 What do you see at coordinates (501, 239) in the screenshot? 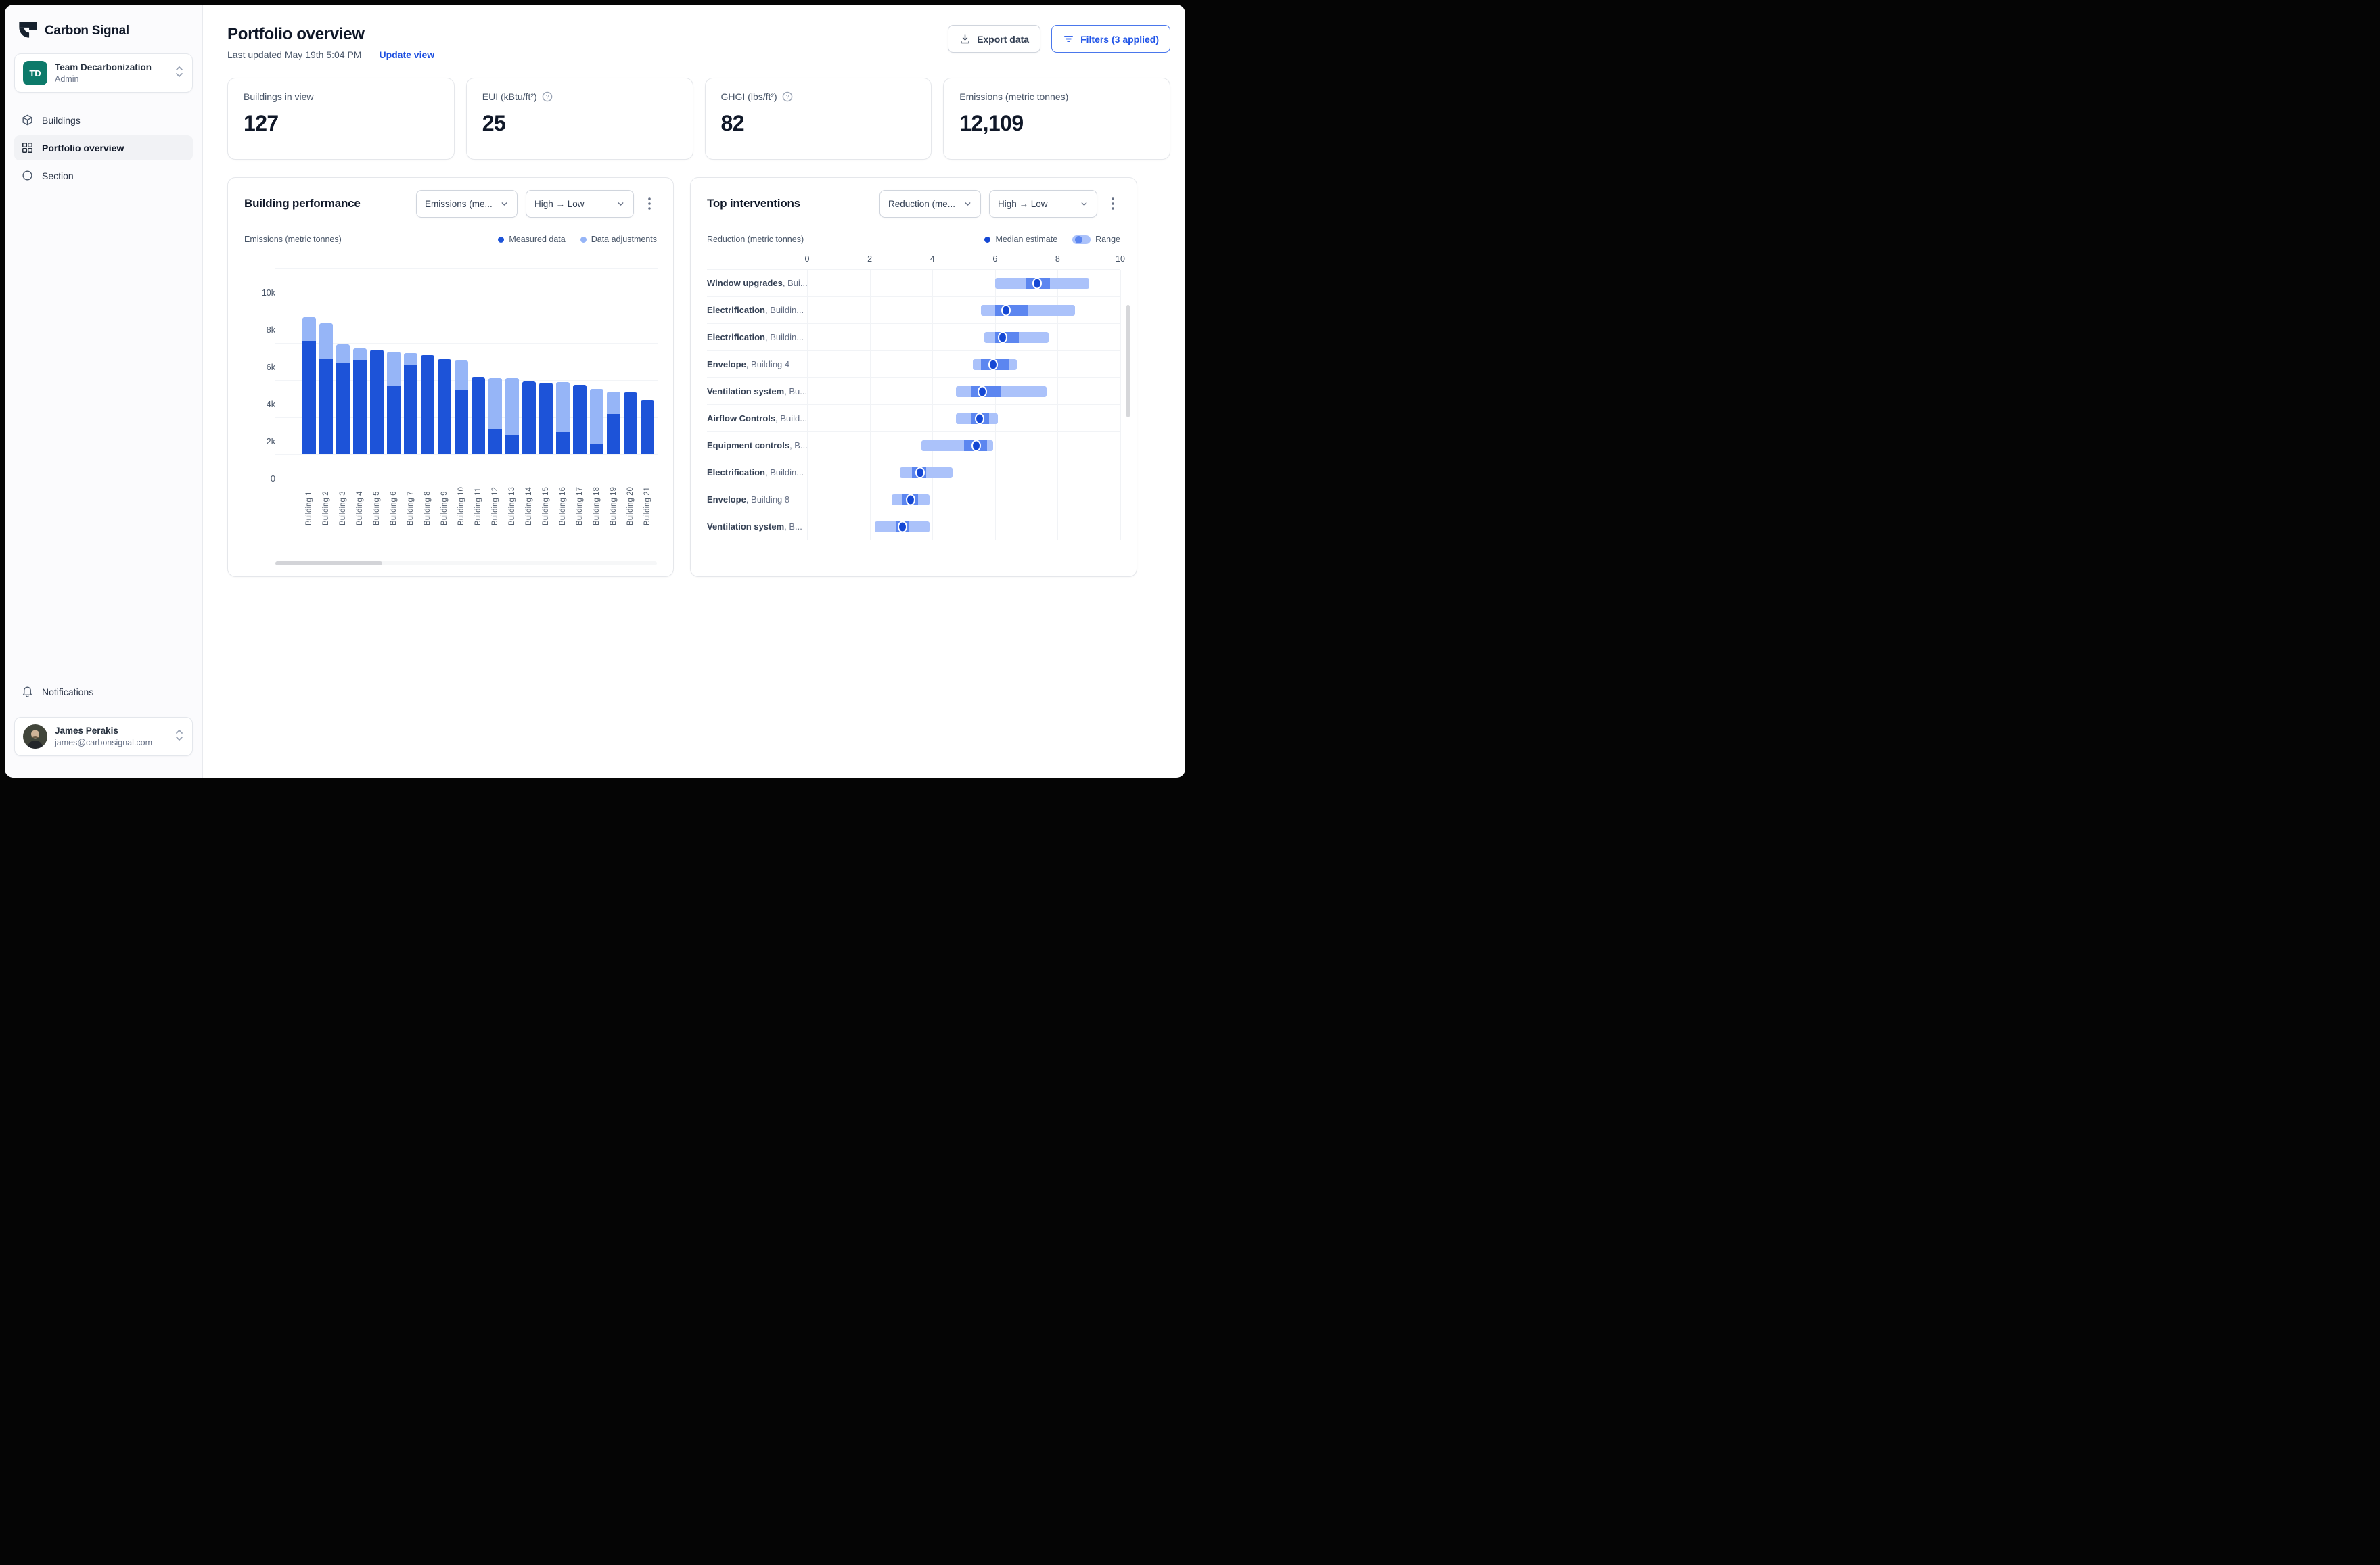
I see `measured-data-swatch` at bounding box center [501, 239].